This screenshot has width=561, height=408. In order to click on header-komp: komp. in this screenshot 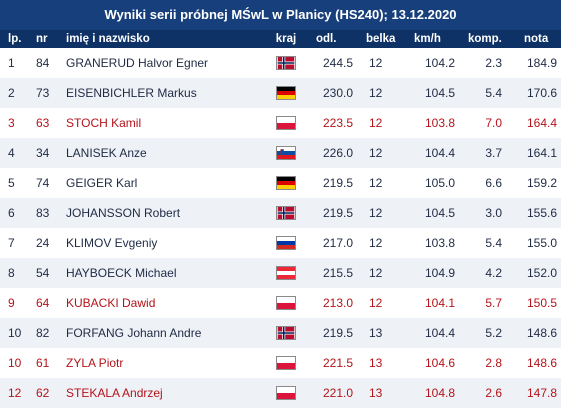, I will do `click(485, 39)`.